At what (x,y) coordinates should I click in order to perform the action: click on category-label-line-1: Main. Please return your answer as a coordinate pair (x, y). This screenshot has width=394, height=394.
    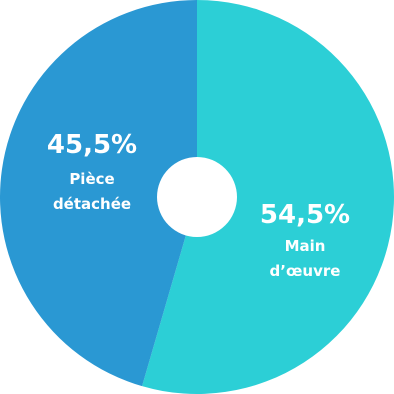
    Looking at the image, I should click on (305, 246).